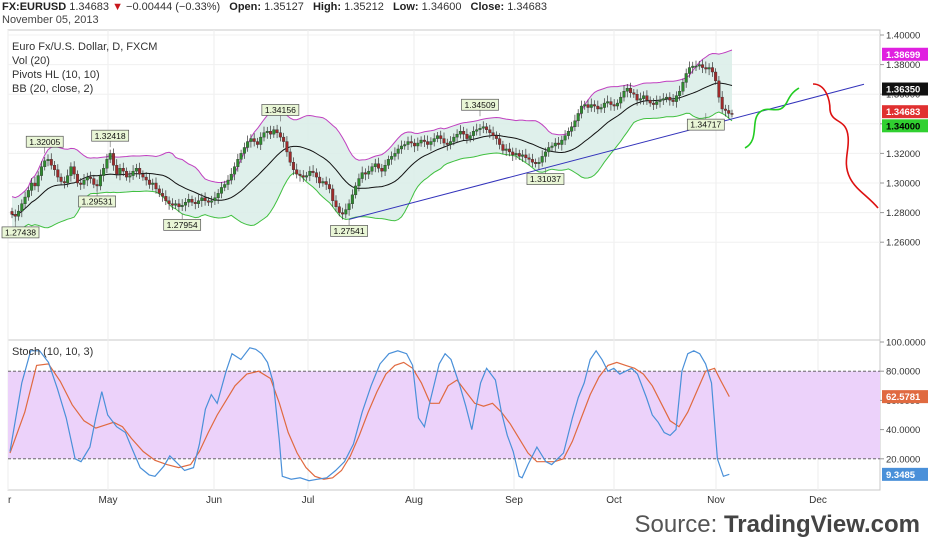  Describe the element at coordinates (405, 7) in the screenshot. I see `low-label: Low:` at that location.